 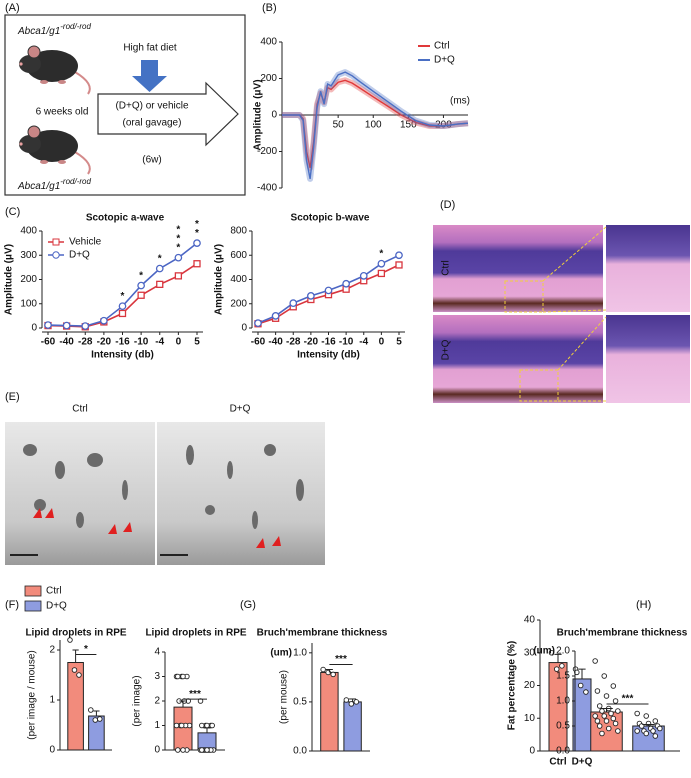 I want to click on zoom-box, so click(x=524, y=296).